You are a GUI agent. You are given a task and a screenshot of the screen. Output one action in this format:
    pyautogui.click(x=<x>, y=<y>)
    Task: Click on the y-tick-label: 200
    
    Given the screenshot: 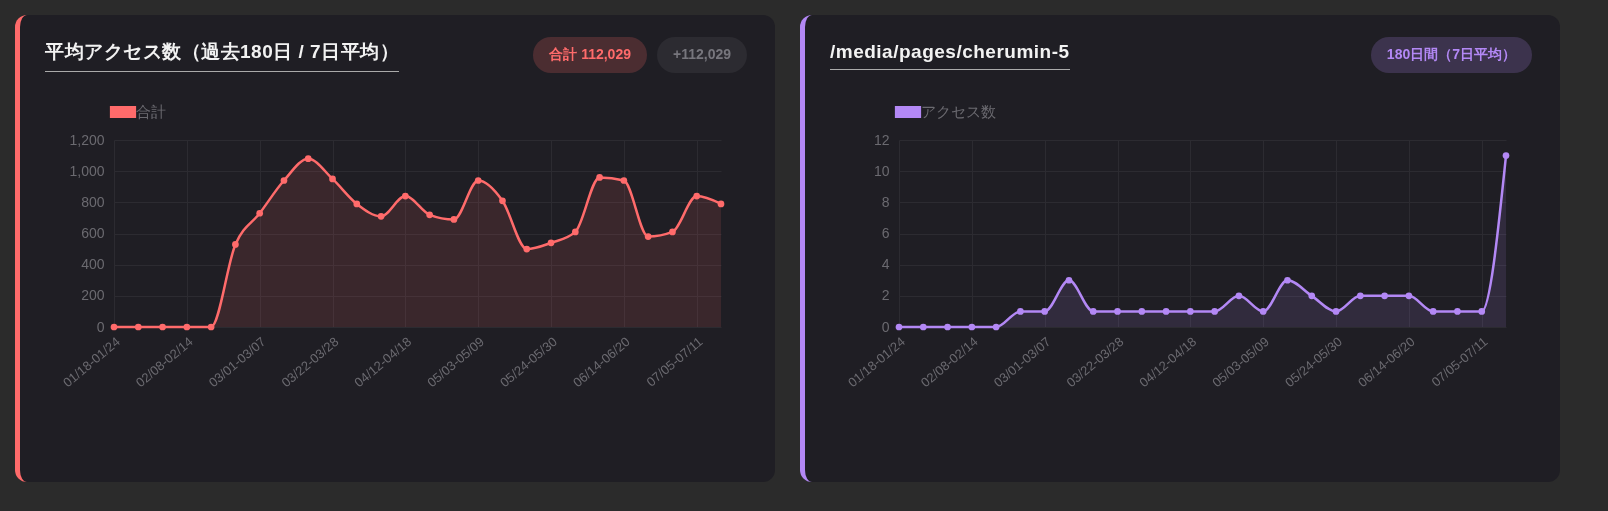 What is the action you would take?
    pyautogui.click(x=93, y=295)
    